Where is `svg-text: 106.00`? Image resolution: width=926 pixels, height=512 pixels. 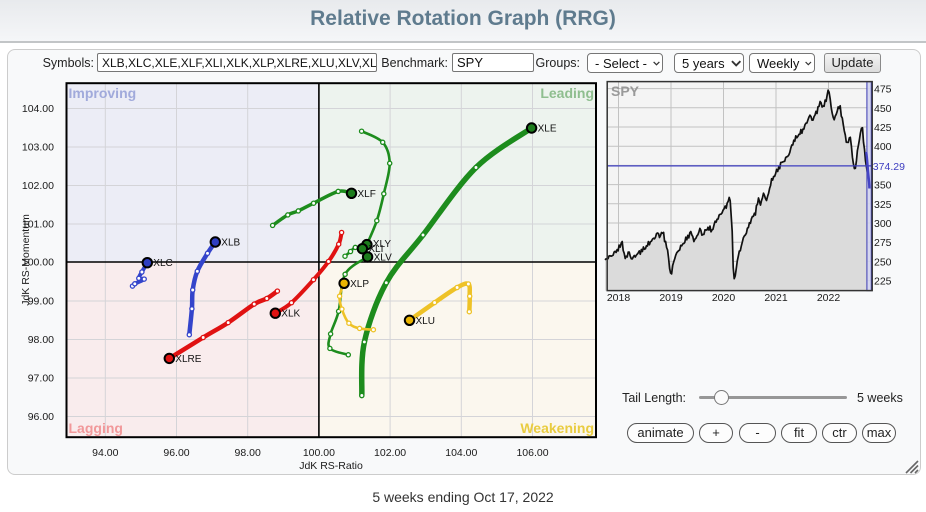 svg-text: 106.00 is located at coordinates (532, 453).